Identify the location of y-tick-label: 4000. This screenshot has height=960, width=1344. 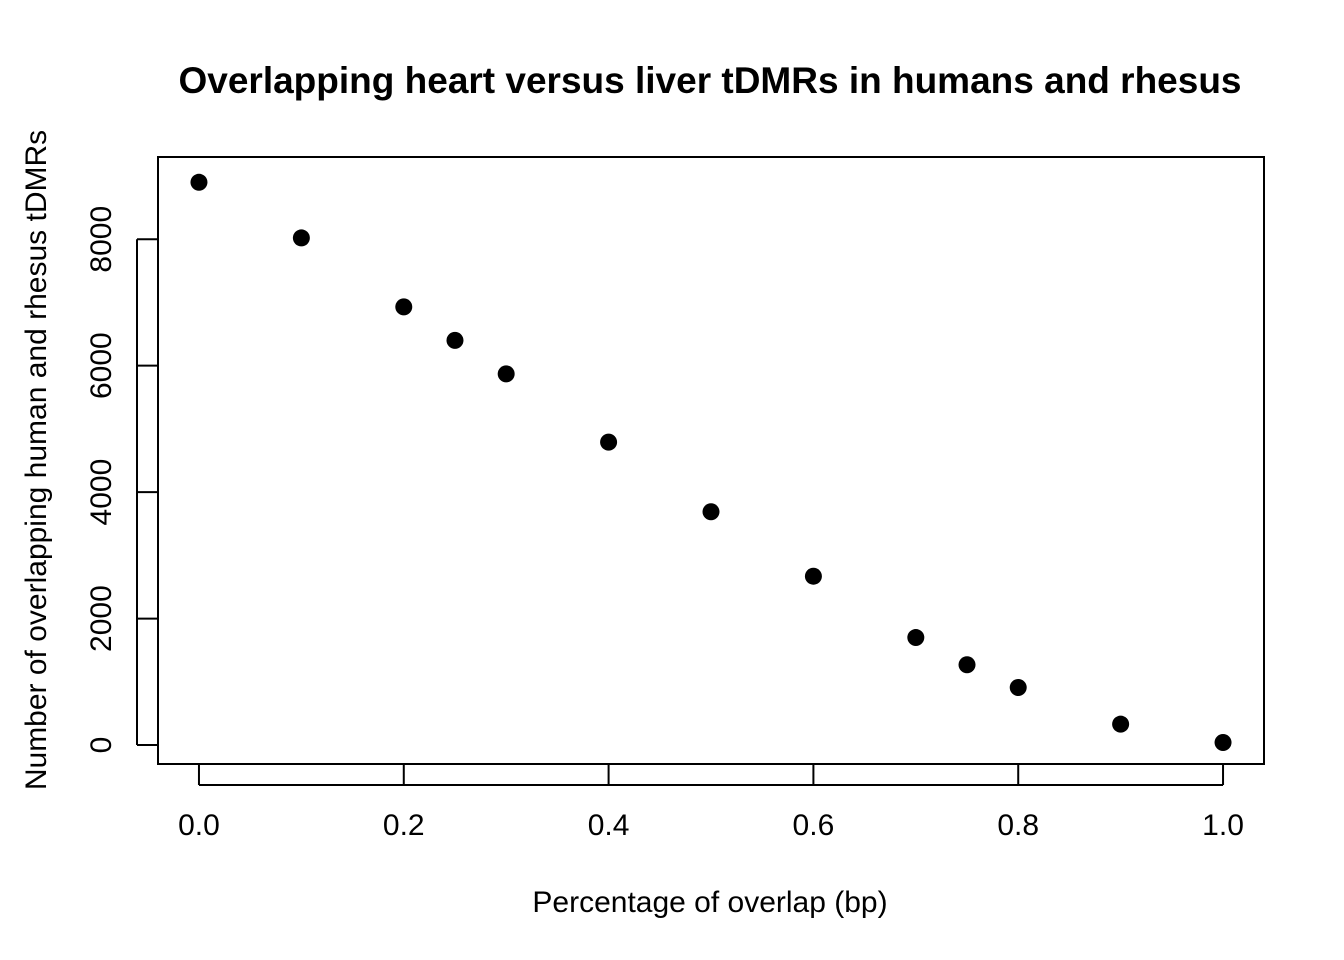
(101, 492).